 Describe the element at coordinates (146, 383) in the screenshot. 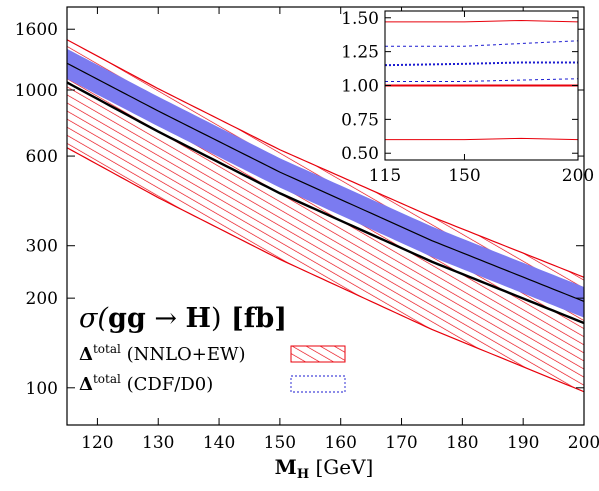

I see `legend-label-cdf: Δtotal (CDF/D0)` at that location.